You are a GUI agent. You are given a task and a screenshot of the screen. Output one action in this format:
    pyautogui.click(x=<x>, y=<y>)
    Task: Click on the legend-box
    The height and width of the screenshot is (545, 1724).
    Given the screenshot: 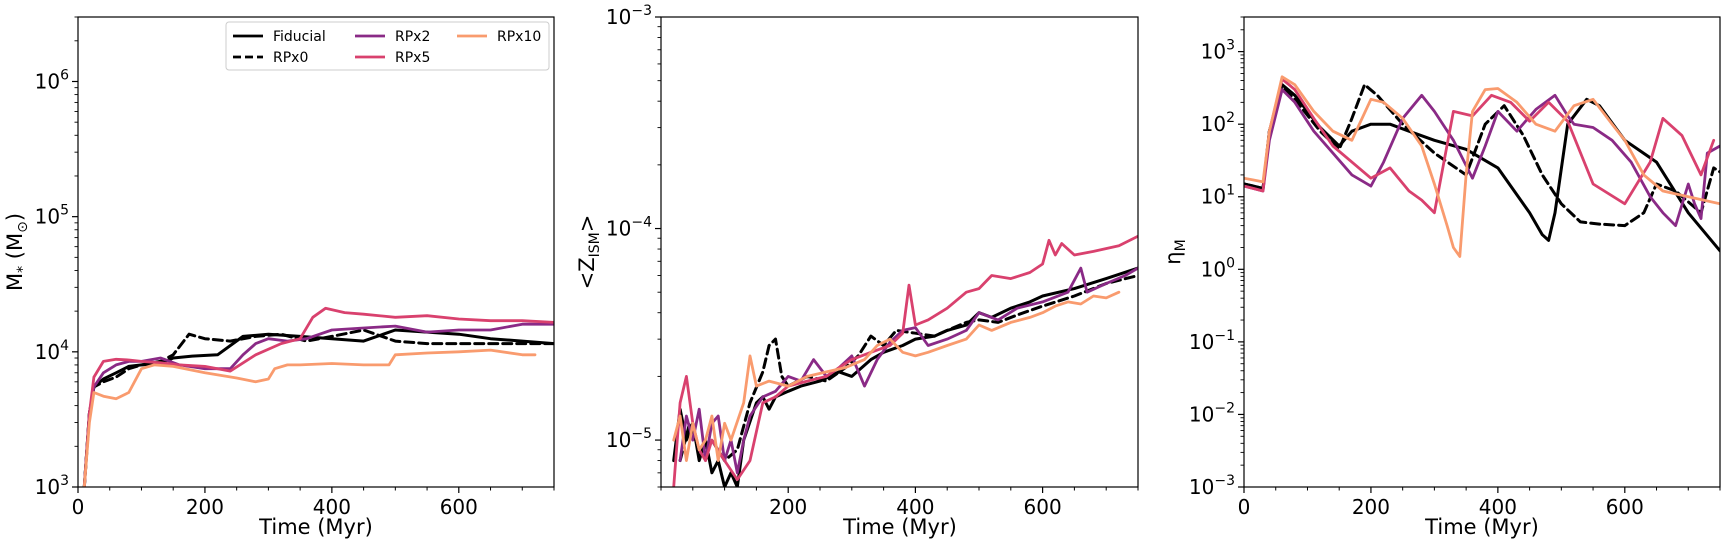 What is the action you would take?
    pyautogui.click(x=387, y=46)
    